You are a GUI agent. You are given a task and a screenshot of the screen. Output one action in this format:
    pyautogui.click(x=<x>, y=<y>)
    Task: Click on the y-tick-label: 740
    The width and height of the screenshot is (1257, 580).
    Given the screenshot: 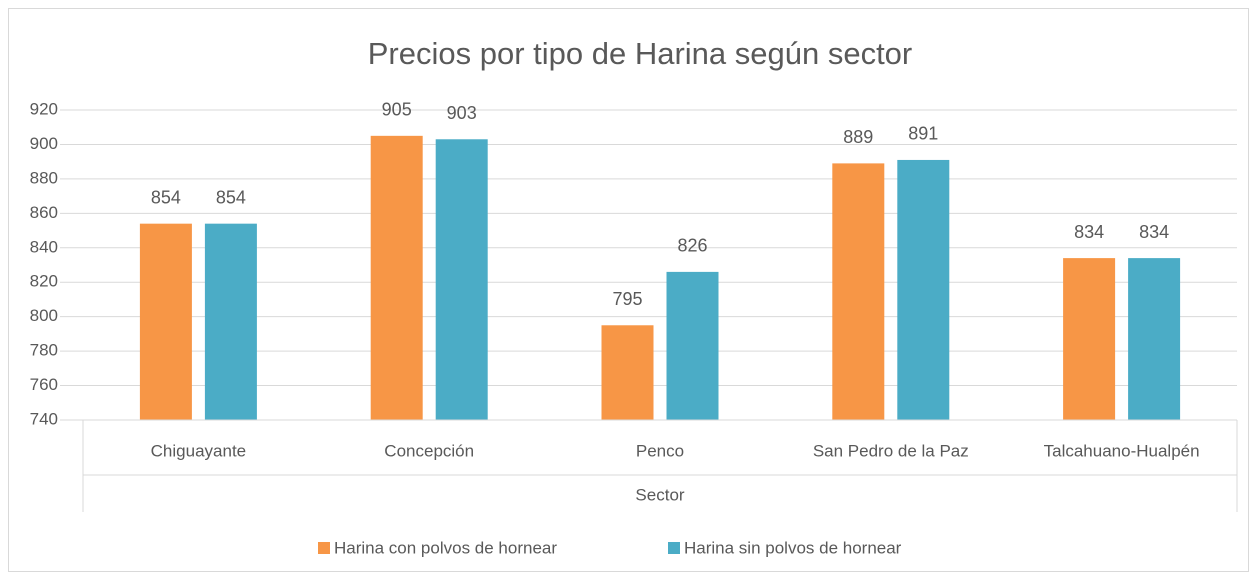 What is the action you would take?
    pyautogui.click(x=44, y=418)
    